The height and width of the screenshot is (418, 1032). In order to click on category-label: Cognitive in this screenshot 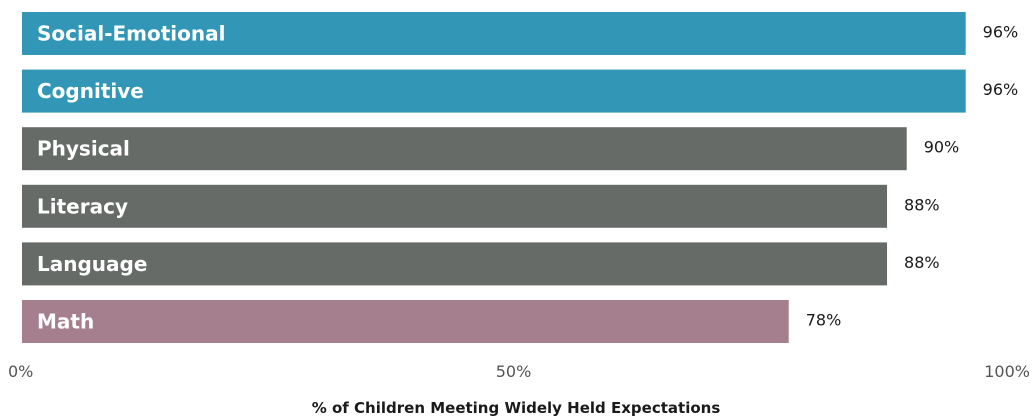, I will do `click(90, 91)`.